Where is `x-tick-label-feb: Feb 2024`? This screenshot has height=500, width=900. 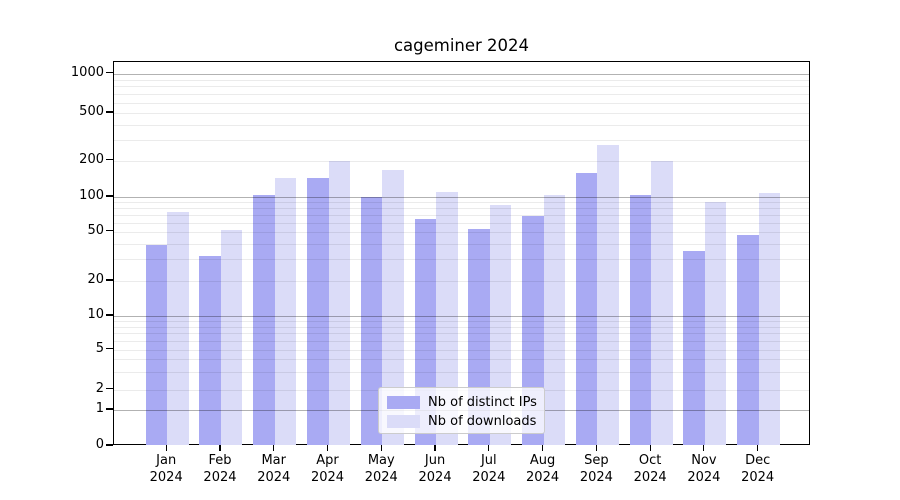
x-tick-label-feb: Feb 2024 is located at coordinates (220, 469).